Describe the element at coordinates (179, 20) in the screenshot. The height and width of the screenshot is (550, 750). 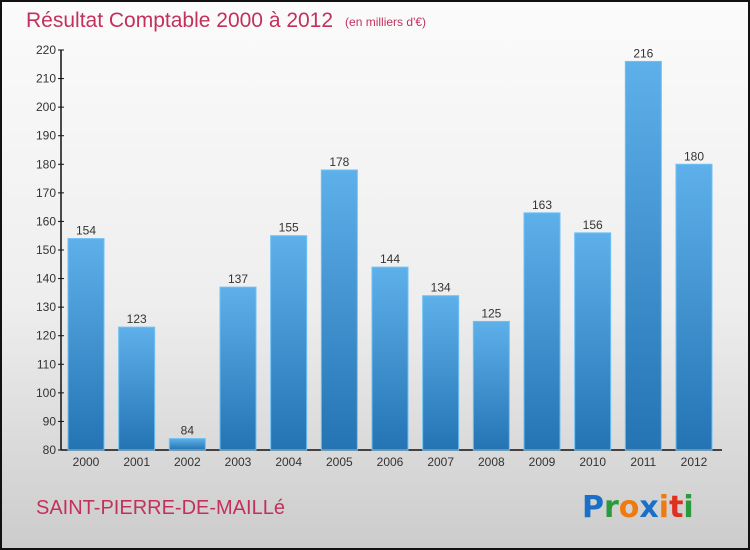
I see `chart-title: Résultat Comptable 2000 à 2012` at that location.